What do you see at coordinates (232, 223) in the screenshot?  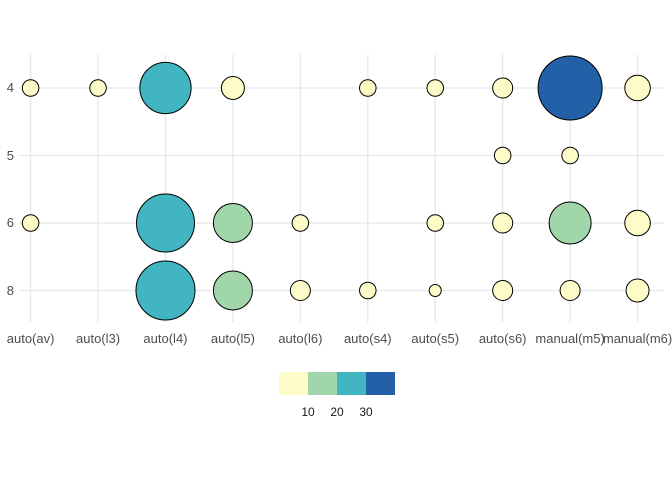 I see `bubble-auto-l5-cyl6` at bounding box center [232, 223].